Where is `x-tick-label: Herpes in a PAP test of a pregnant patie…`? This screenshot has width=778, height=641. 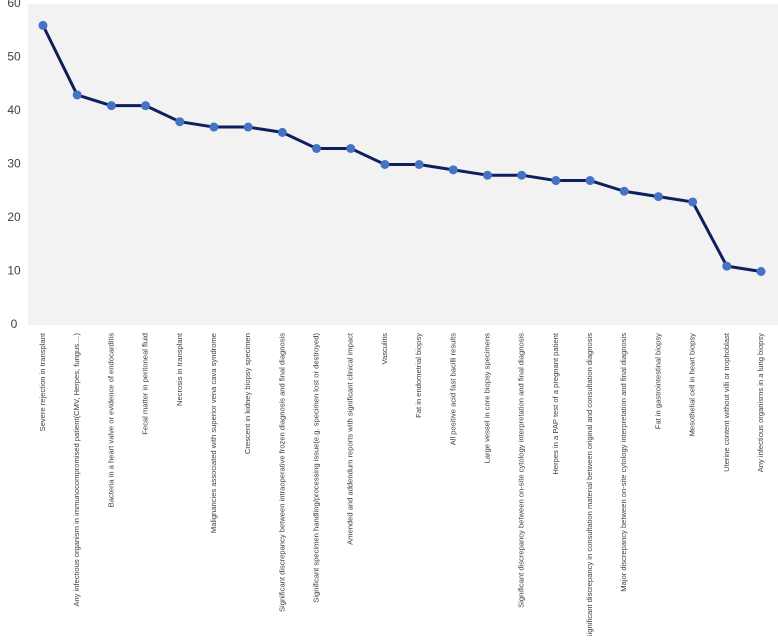
x-tick-label: Herpes in a PAP test of a pregnant patie… is located at coordinates (555, 403).